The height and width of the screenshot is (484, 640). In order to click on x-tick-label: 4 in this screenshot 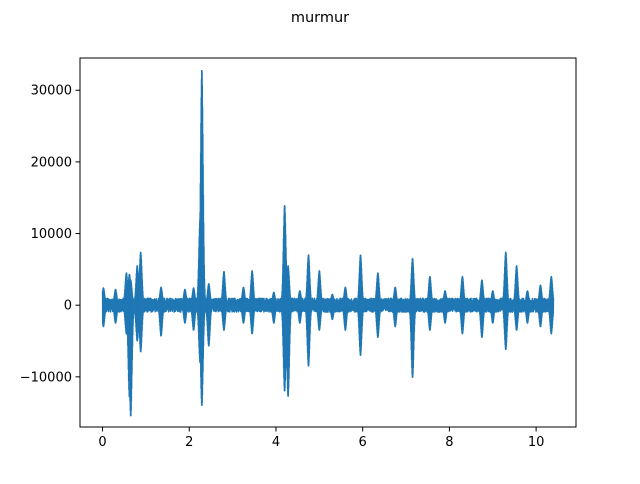, I will do `click(276, 442)`.